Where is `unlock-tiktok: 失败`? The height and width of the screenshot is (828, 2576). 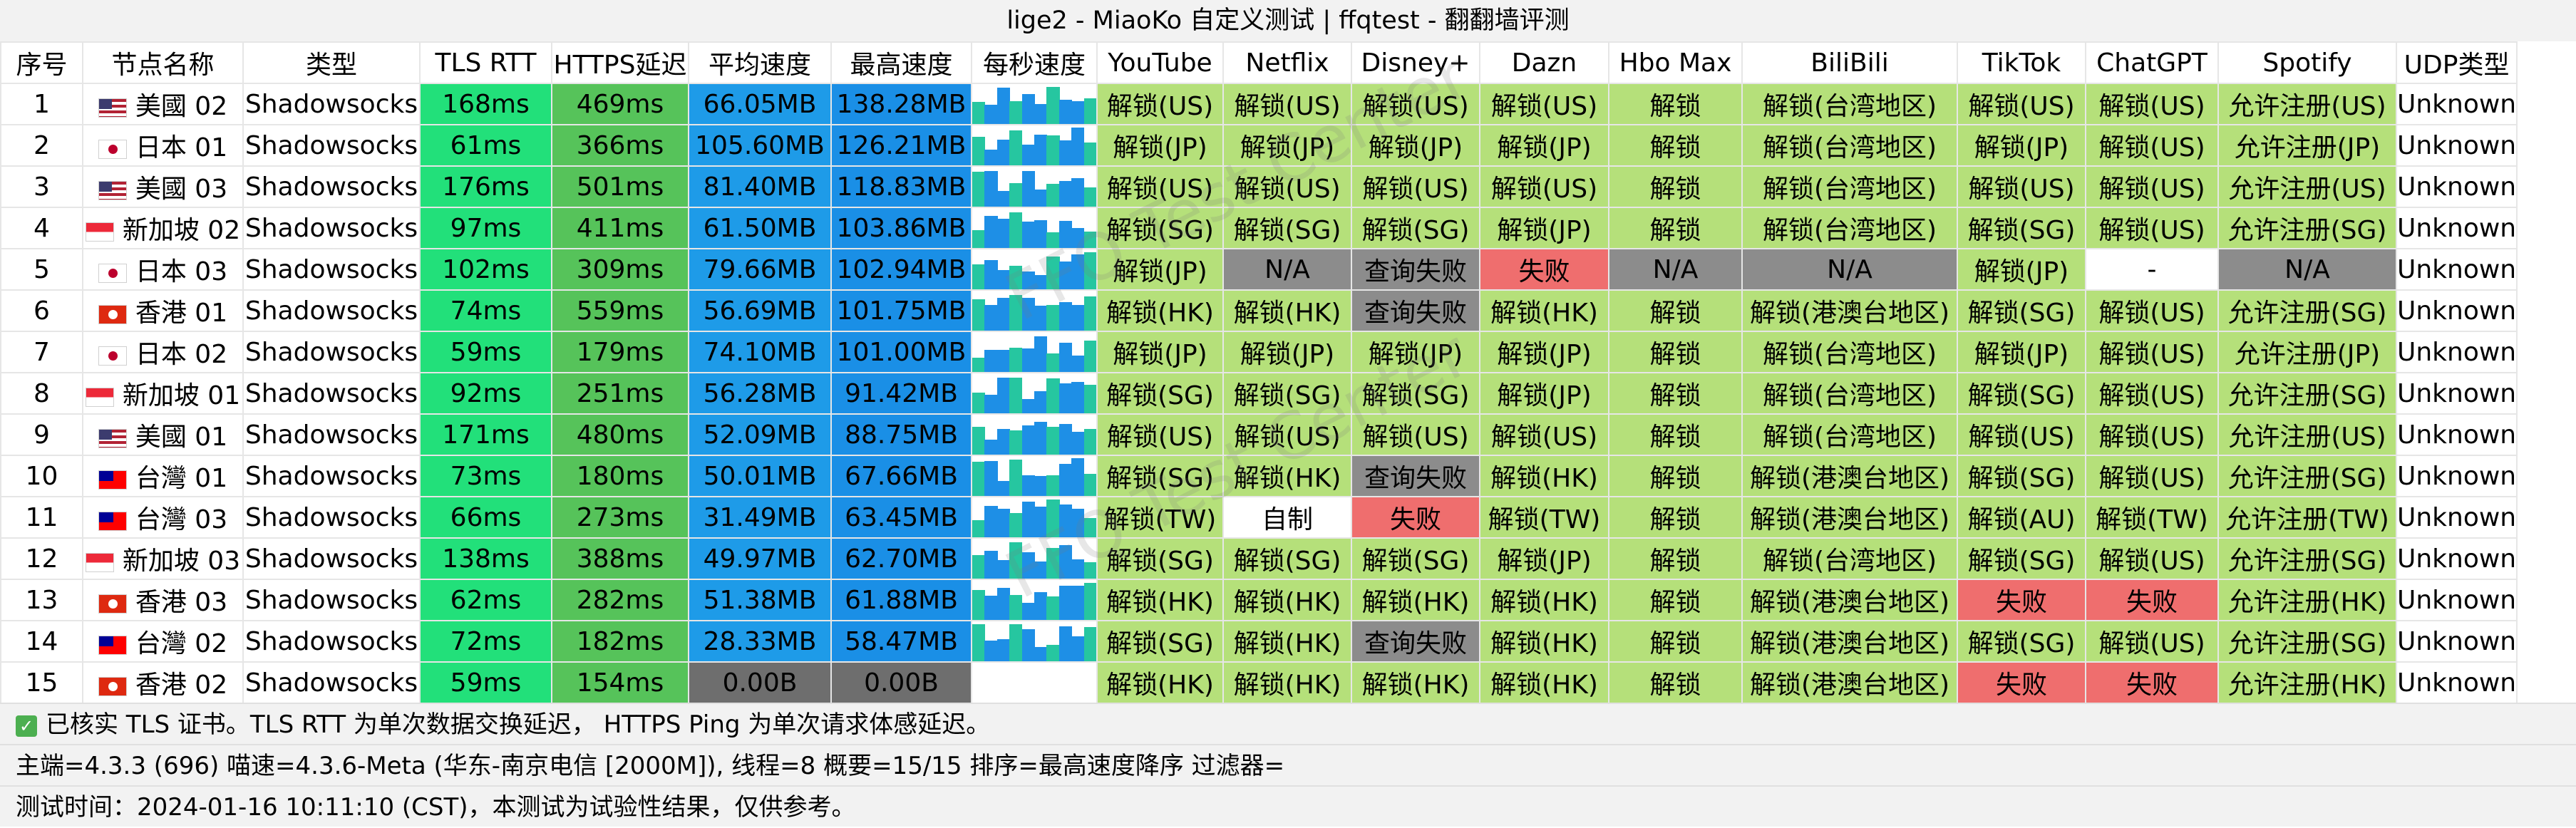 unlock-tiktok: 失败 is located at coordinates (2021, 600).